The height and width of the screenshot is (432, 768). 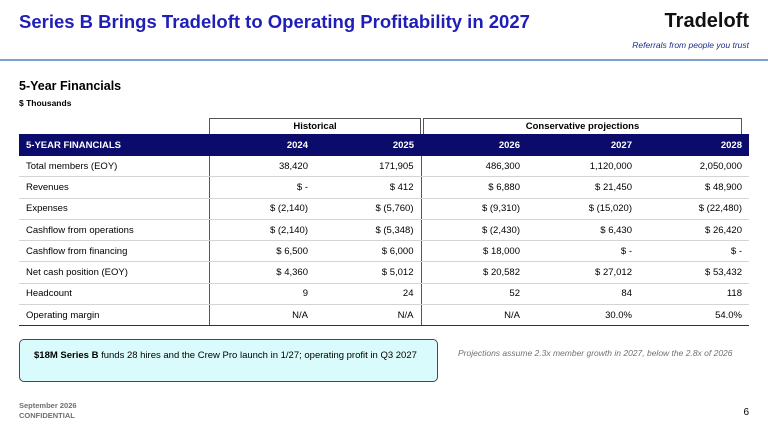 What do you see at coordinates (47, 415) in the screenshot?
I see `footer-confidential: CONFIDENTIAL` at bounding box center [47, 415].